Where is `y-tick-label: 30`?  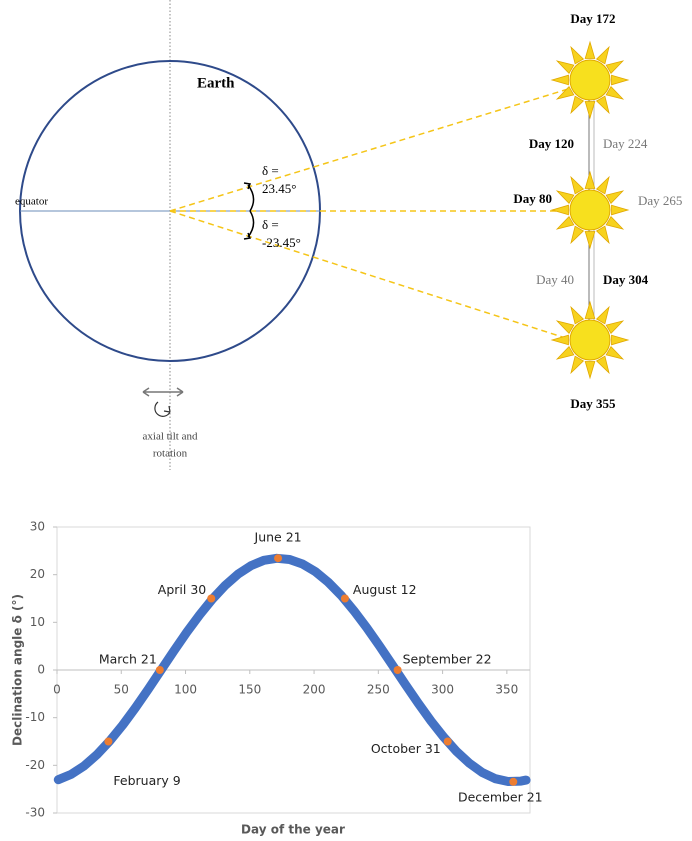 y-tick-label: 30 is located at coordinates (37, 527).